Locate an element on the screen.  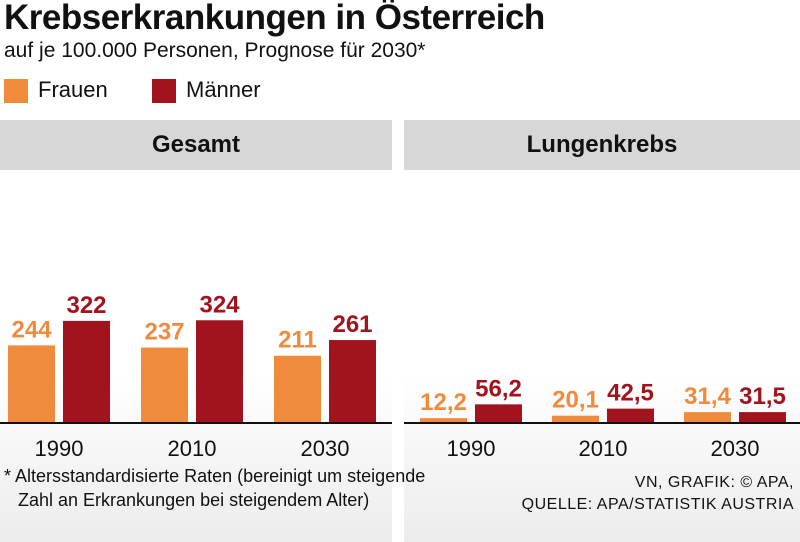
data-label-lungenkrebs-maenner-2010: 42,5 is located at coordinates (630, 393).